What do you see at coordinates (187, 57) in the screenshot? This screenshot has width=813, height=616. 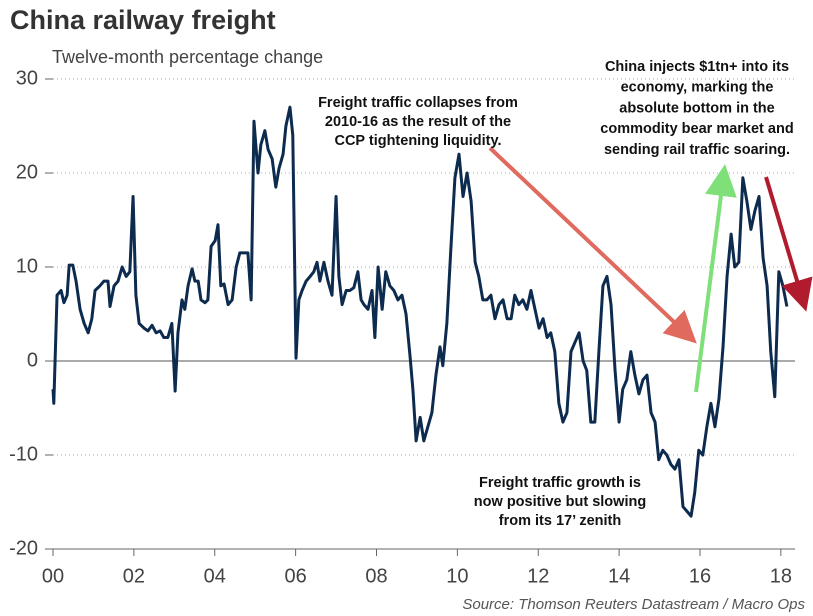 I see `chart-subtitle: Twelve-month percentage change` at bounding box center [187, 57].